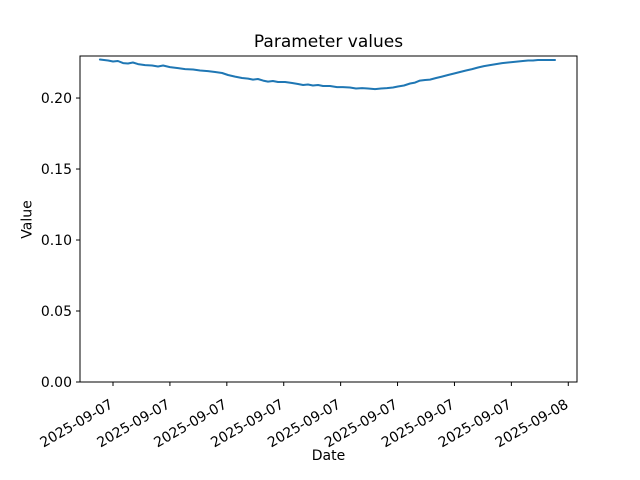 Image resolution: width=640 pixels, height=480 pixels. What do you see at coordinates (56, 241) in the screenshot?
I see `y-tick-label: 0.10` at bounding box center [56, 241].